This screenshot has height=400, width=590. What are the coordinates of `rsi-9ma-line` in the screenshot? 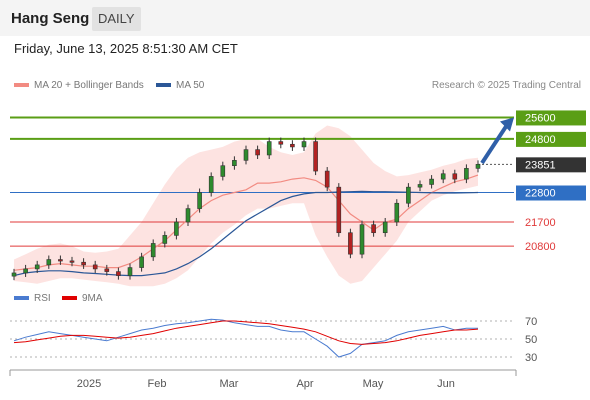 It's located at (246, 332).